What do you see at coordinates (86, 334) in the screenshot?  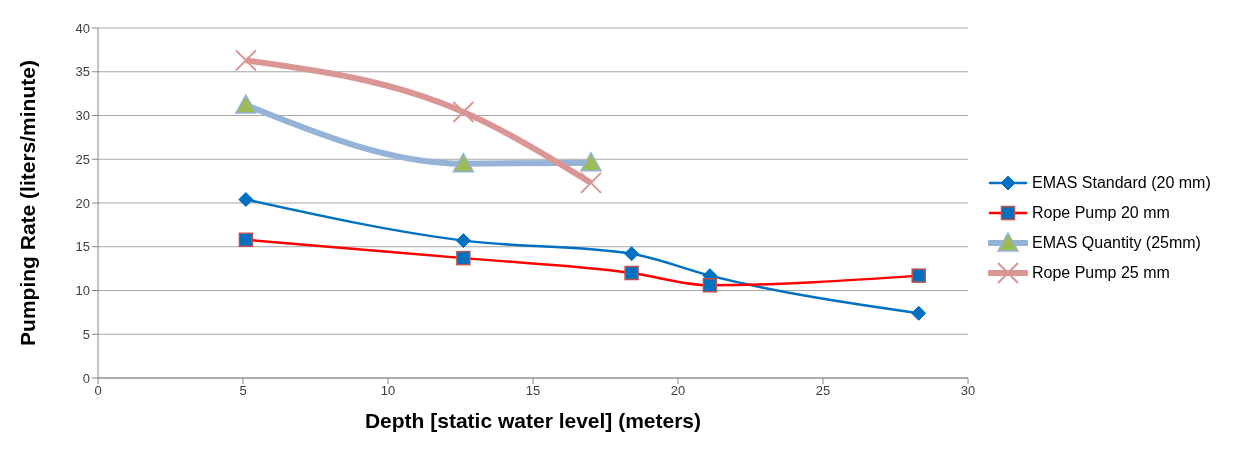 I see `y-tick-label: 5` at bounding box center [86, 334].